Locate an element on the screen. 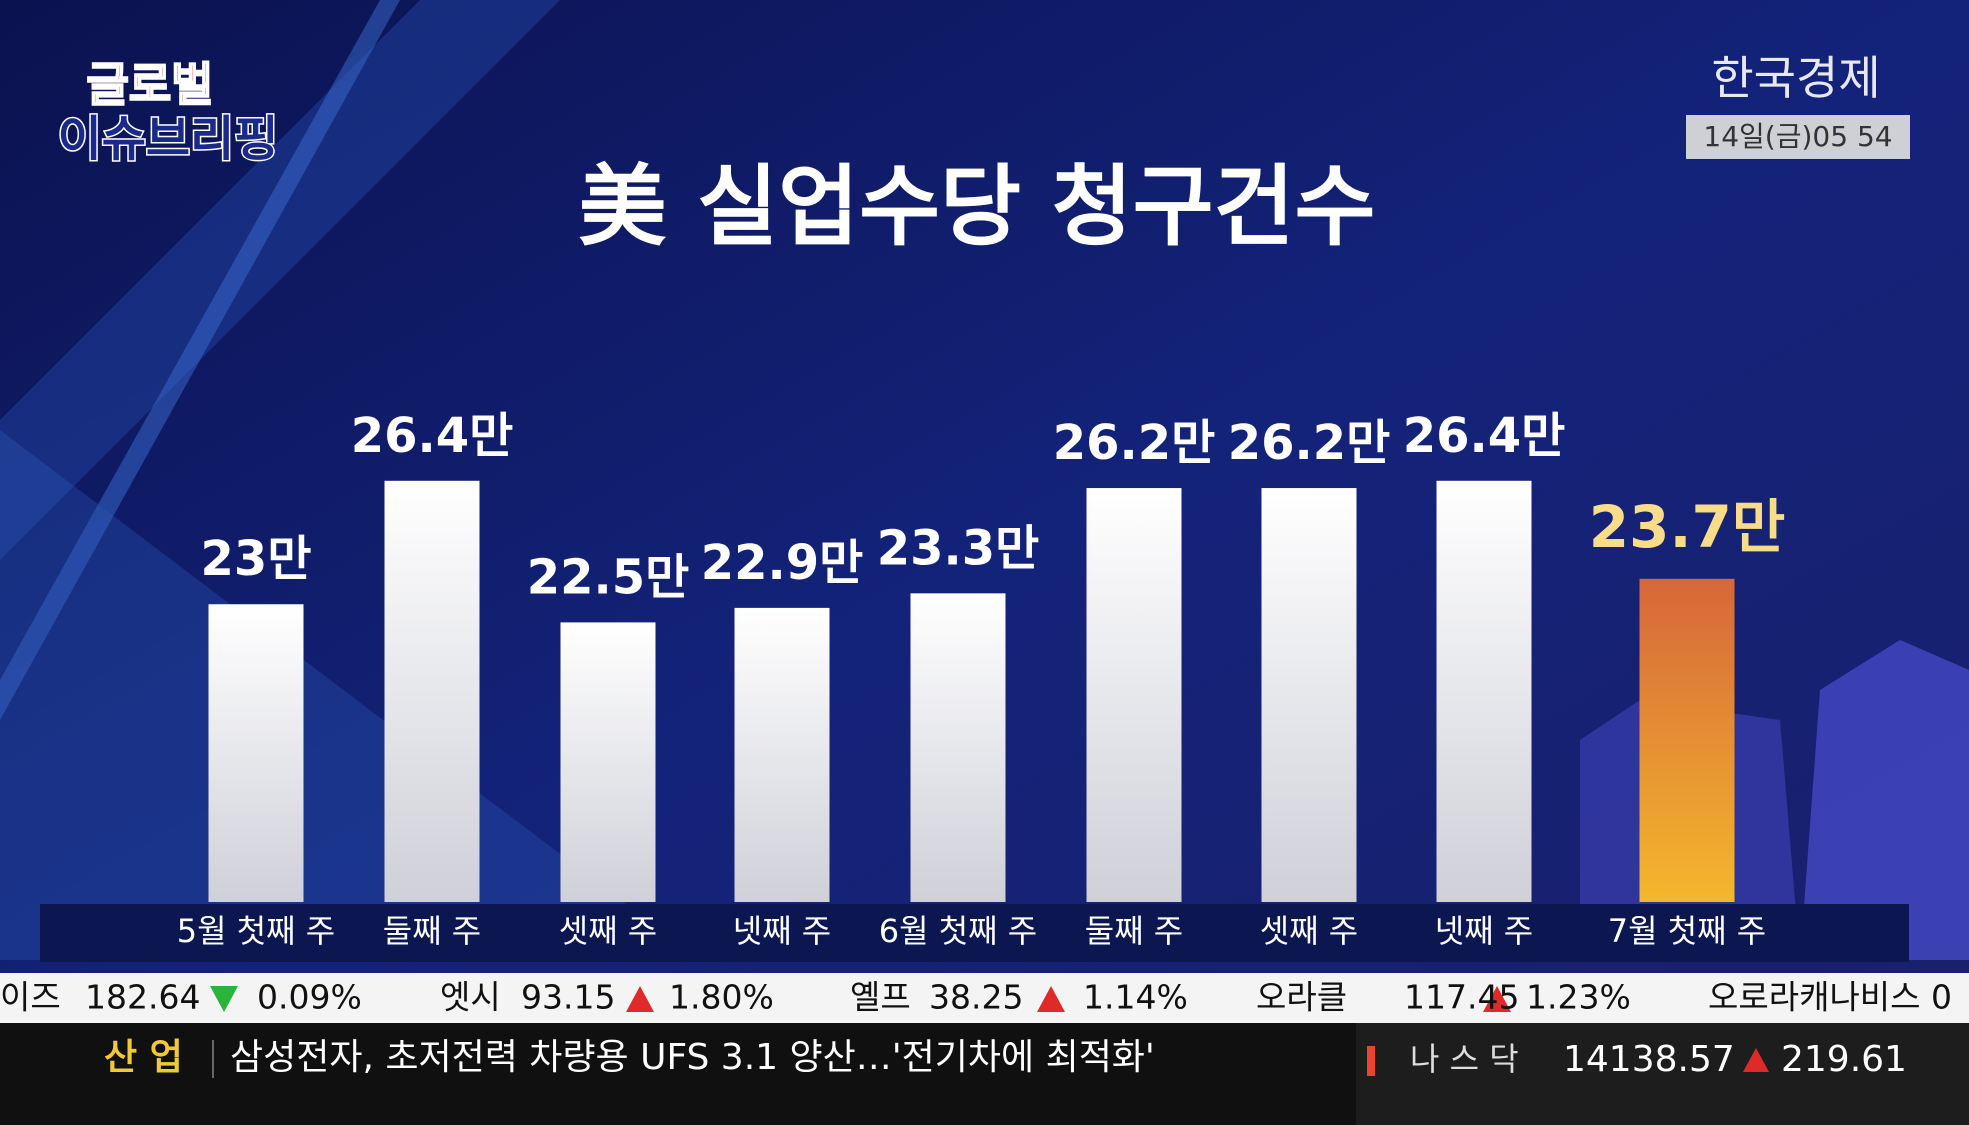 Image resolution: width=1969 pixels, height=1125 pixels. index-change: 219.61 is located at coordinates (1844, 1059).